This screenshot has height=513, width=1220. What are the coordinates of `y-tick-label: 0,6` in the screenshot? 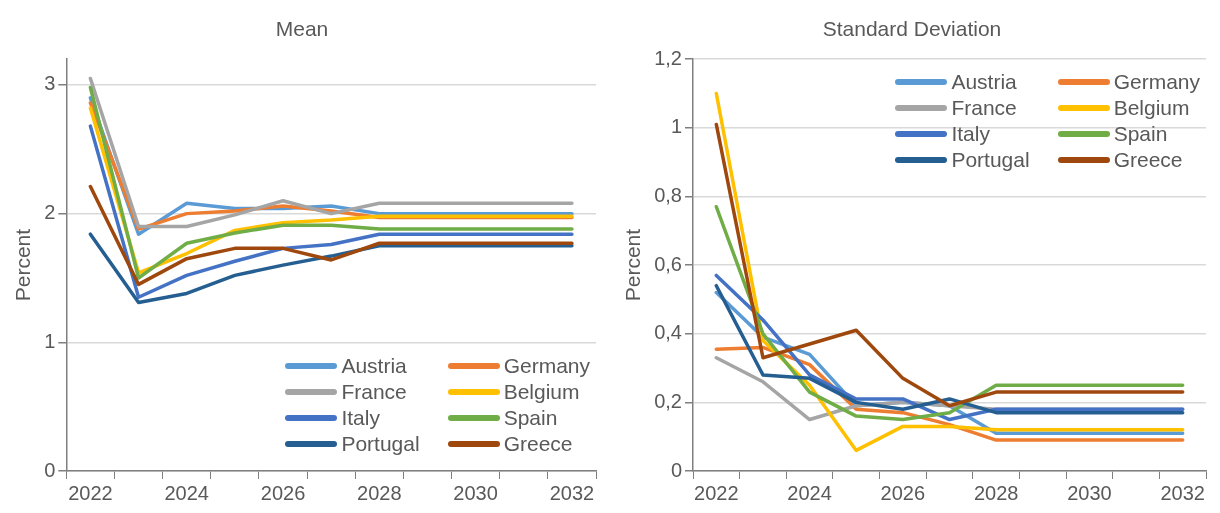 It's located at (668, 263).